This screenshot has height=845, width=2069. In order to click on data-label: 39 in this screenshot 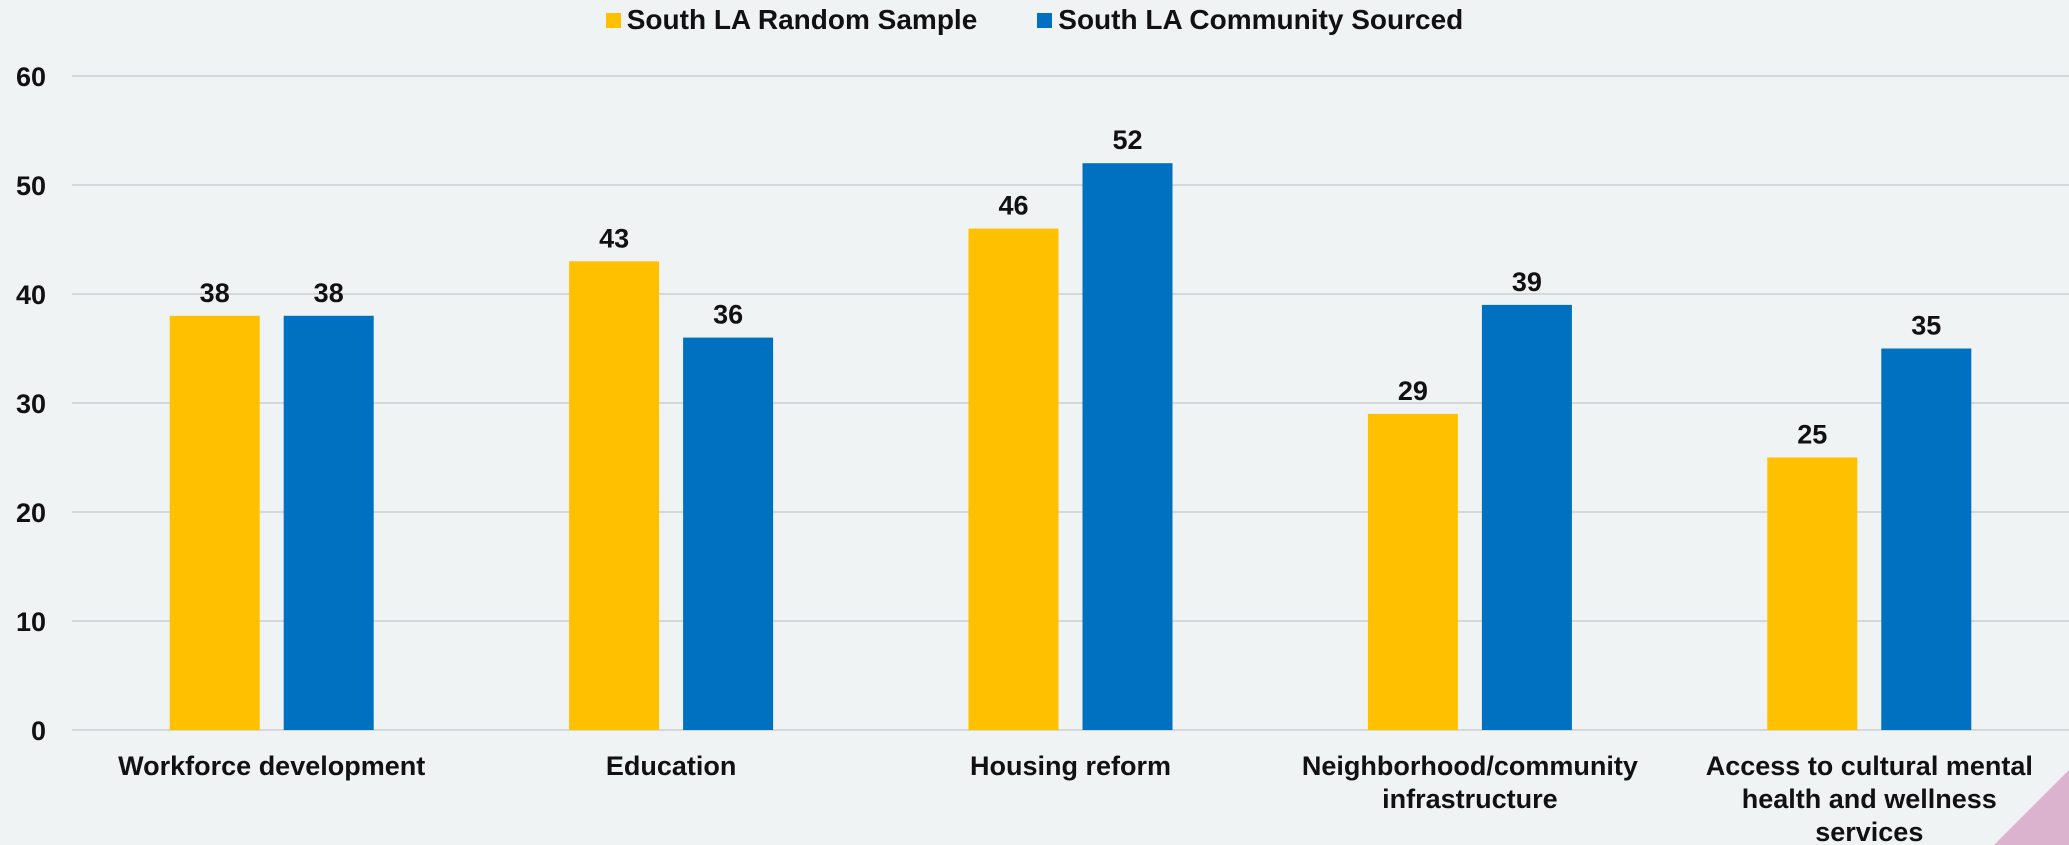, I will do `click(1527, 282)`.